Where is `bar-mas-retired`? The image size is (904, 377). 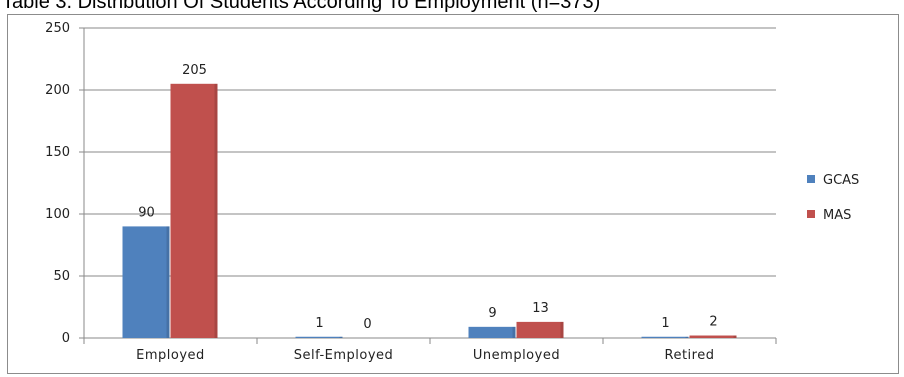 bar-mas-retired is located at coordinates (713, 336).